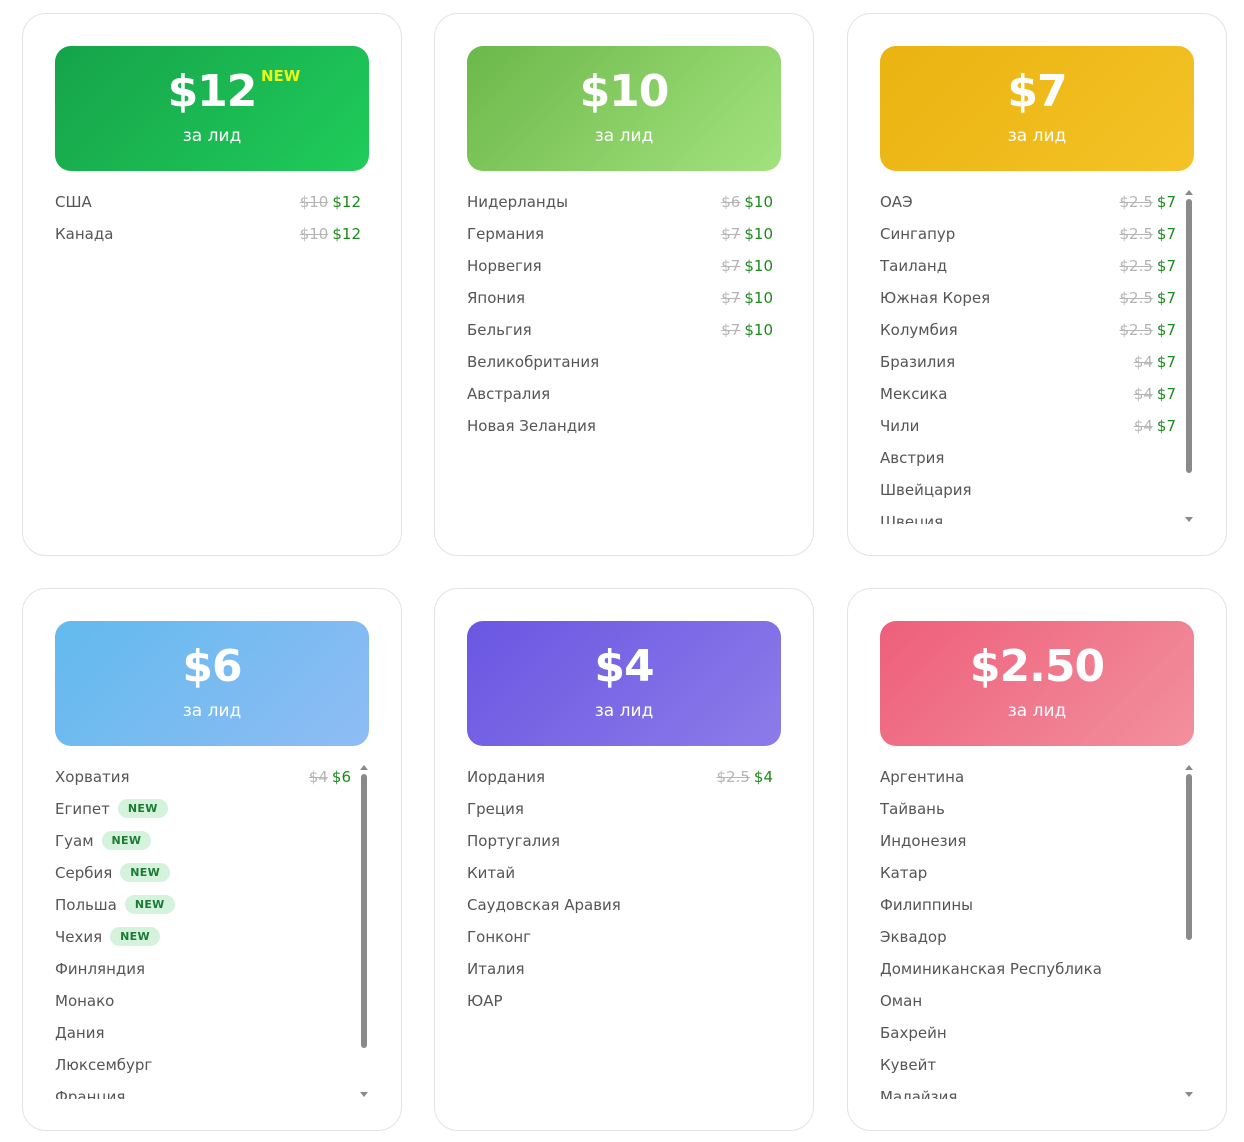 The height and width of the screenshot is (1142, 1244). I want to click on country-name: Канада, so click(84, 234).